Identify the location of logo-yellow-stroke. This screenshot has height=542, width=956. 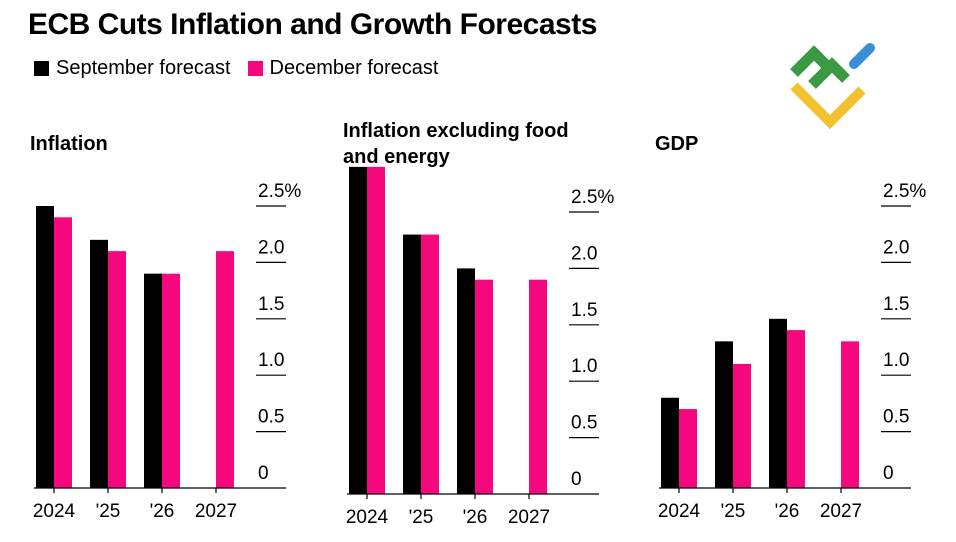
(828, 106).